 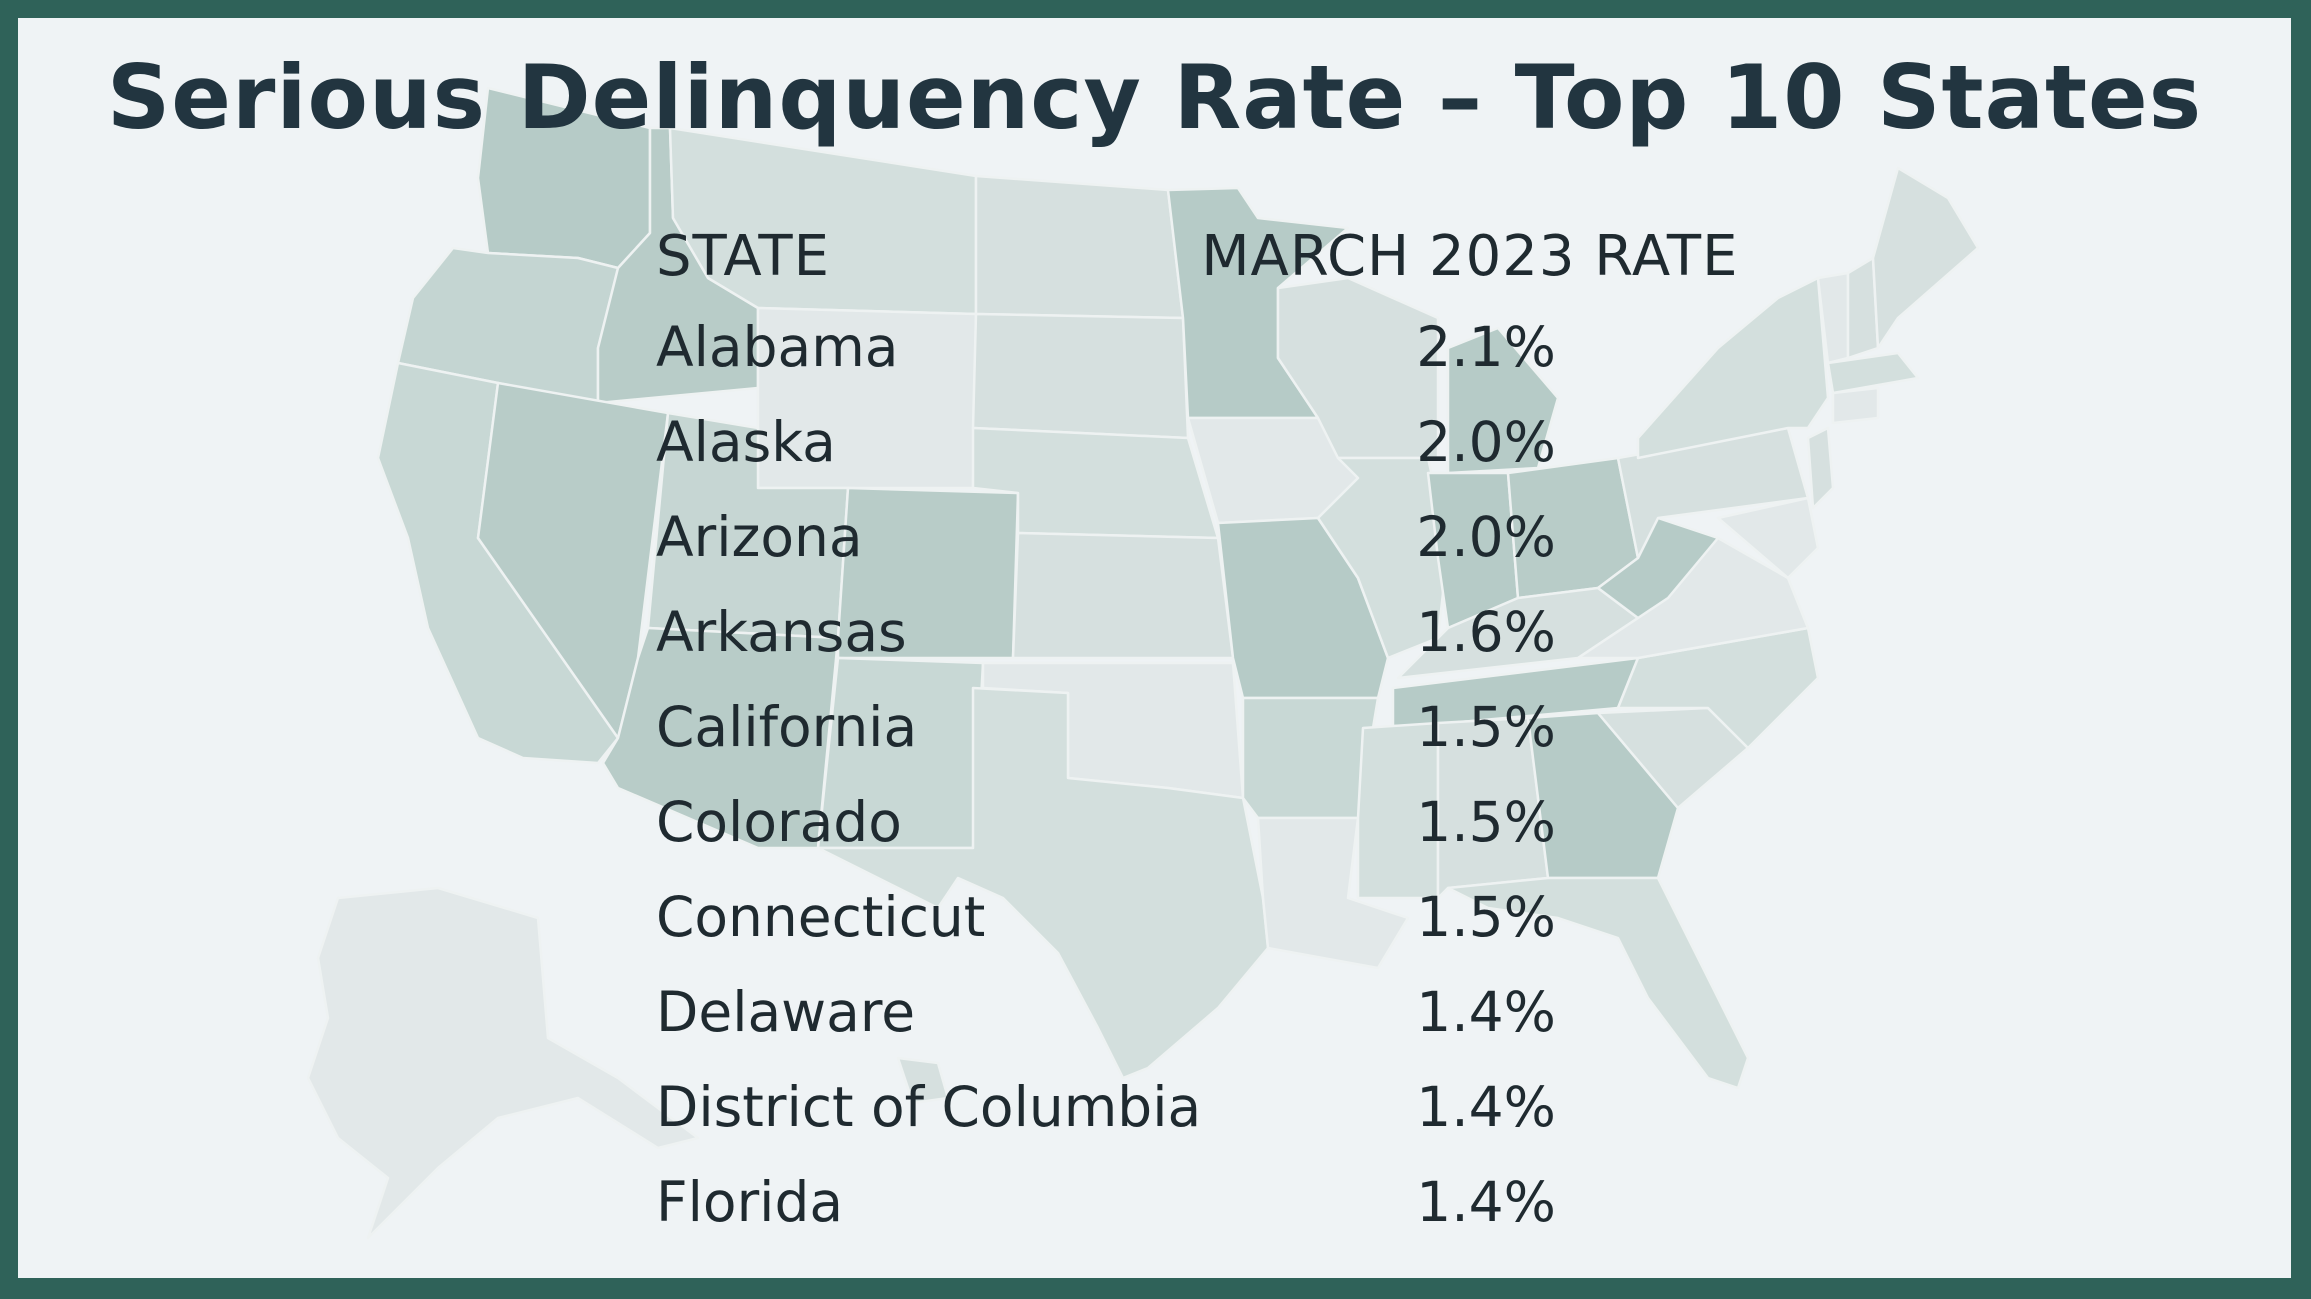 I want to click on map-state-ma, so click(x=1873, y=373).